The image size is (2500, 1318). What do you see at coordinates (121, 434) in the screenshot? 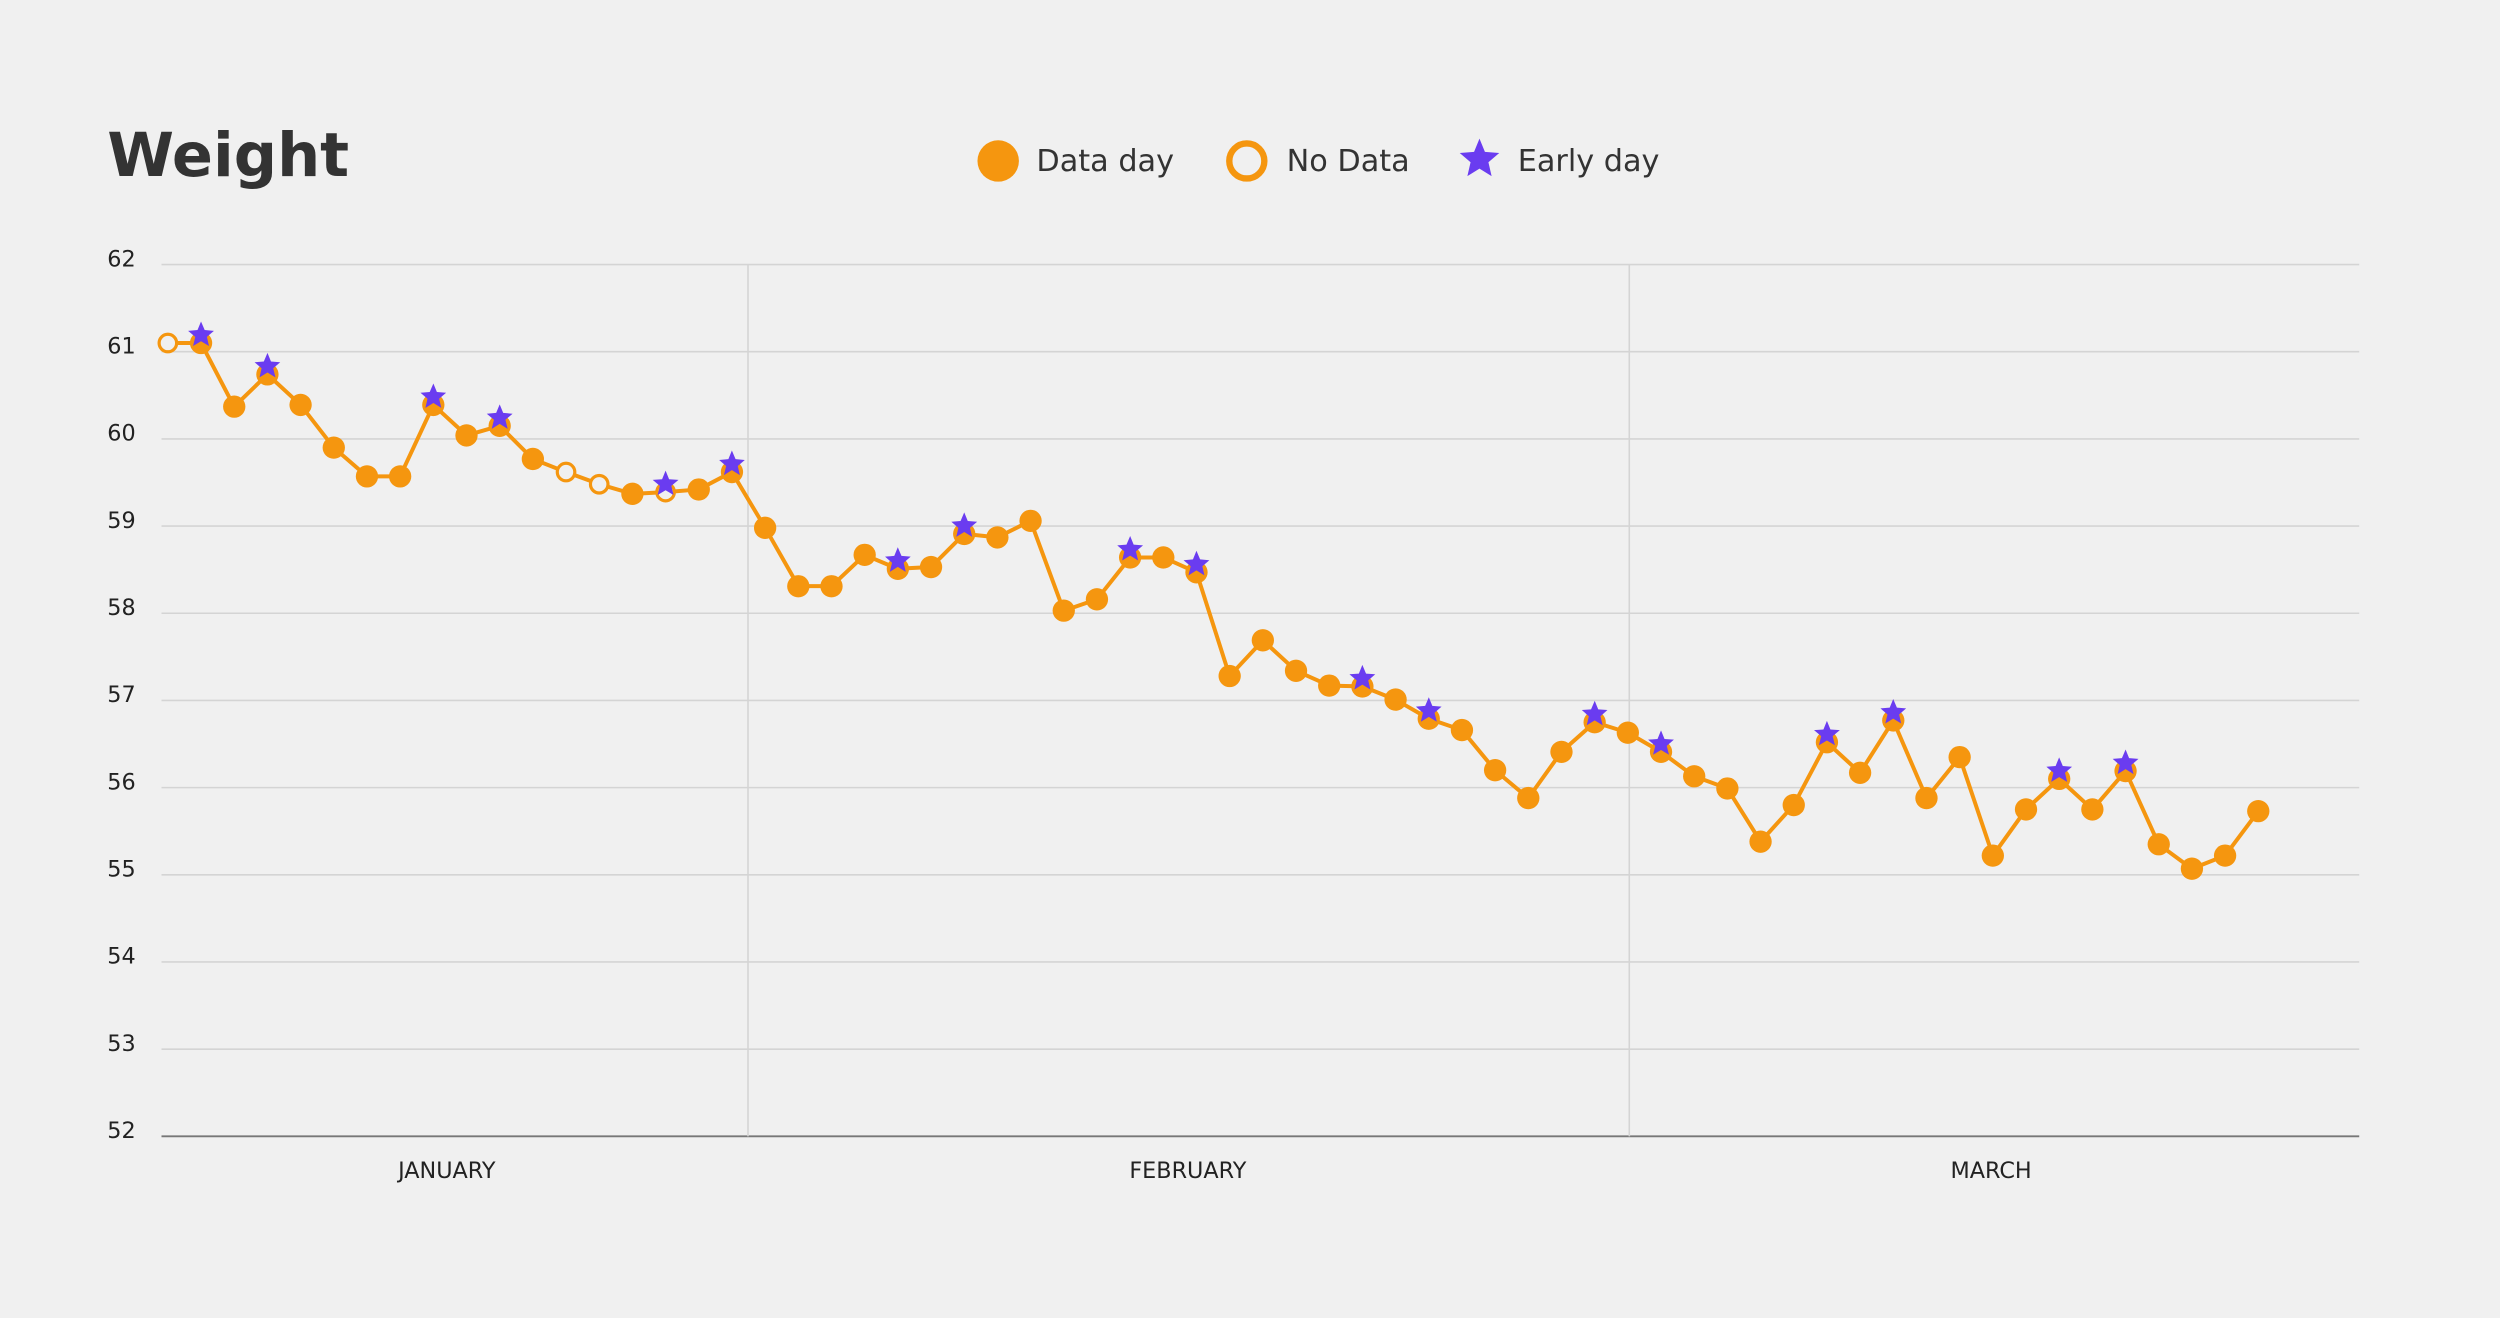
I see `y-tick-label: 60` at bounding box center [121, 434].